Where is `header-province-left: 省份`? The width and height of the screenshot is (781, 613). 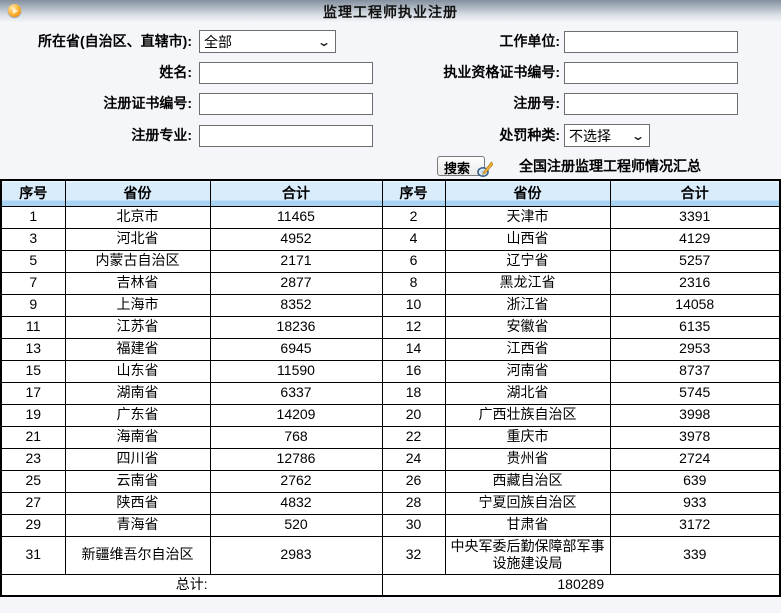 header-province-left: 省份 is located at coordinates (137, 193).